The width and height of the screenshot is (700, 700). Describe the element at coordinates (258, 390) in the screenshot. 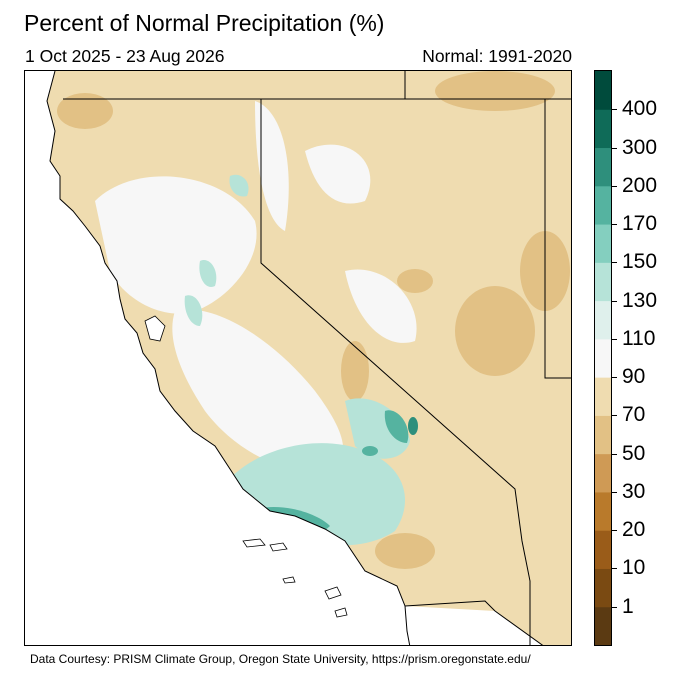

I see `near-normal-san-joaquin` at that location.